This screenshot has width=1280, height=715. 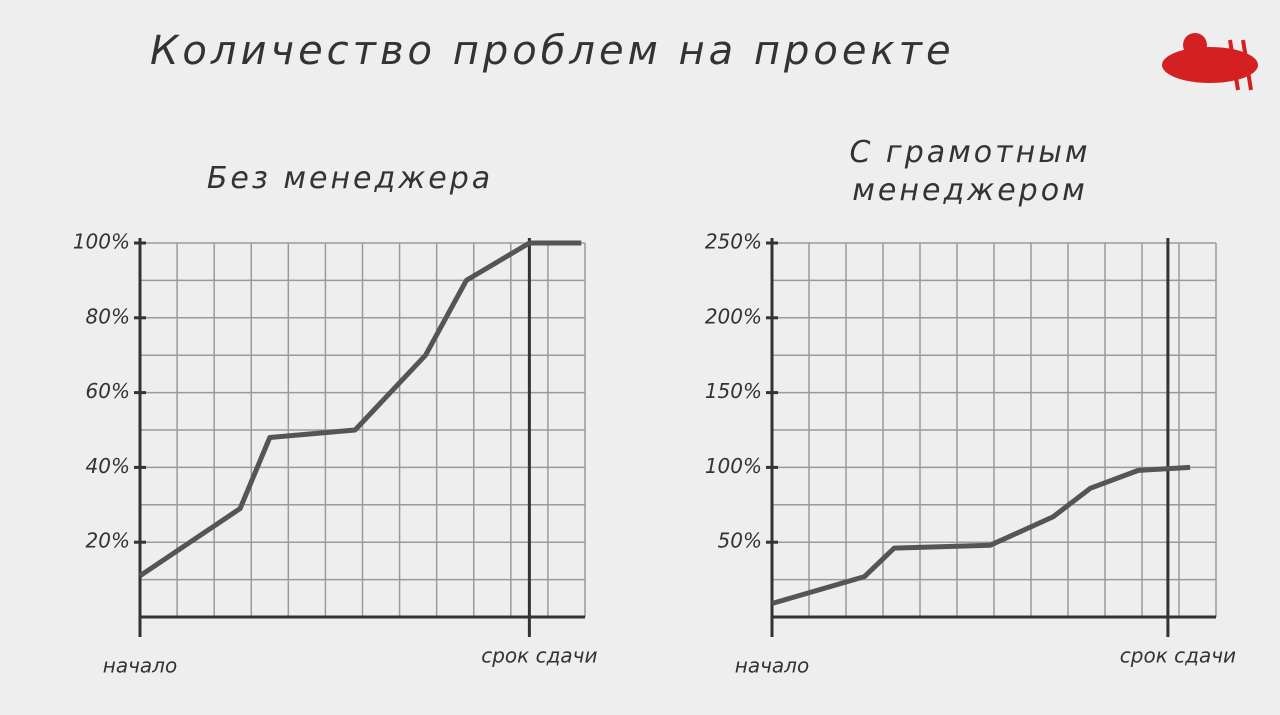 I want to click on chart-subtitle: Без менеджера, so click(x=350, y=178).